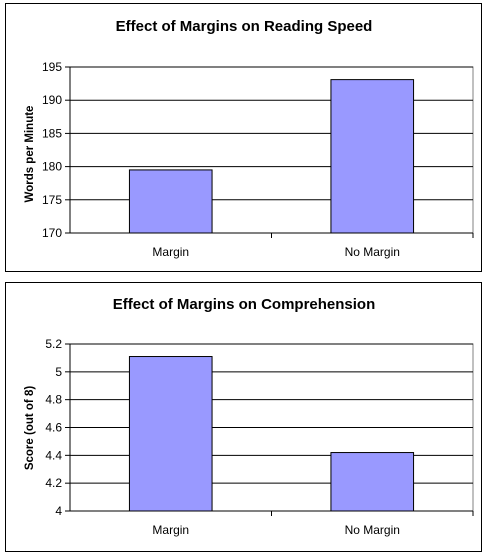 This screenshot has height=555, width=487. Describe the element at coordinates (52, 133) in the screenshot. I see `y-tick-label: 185` at that location.